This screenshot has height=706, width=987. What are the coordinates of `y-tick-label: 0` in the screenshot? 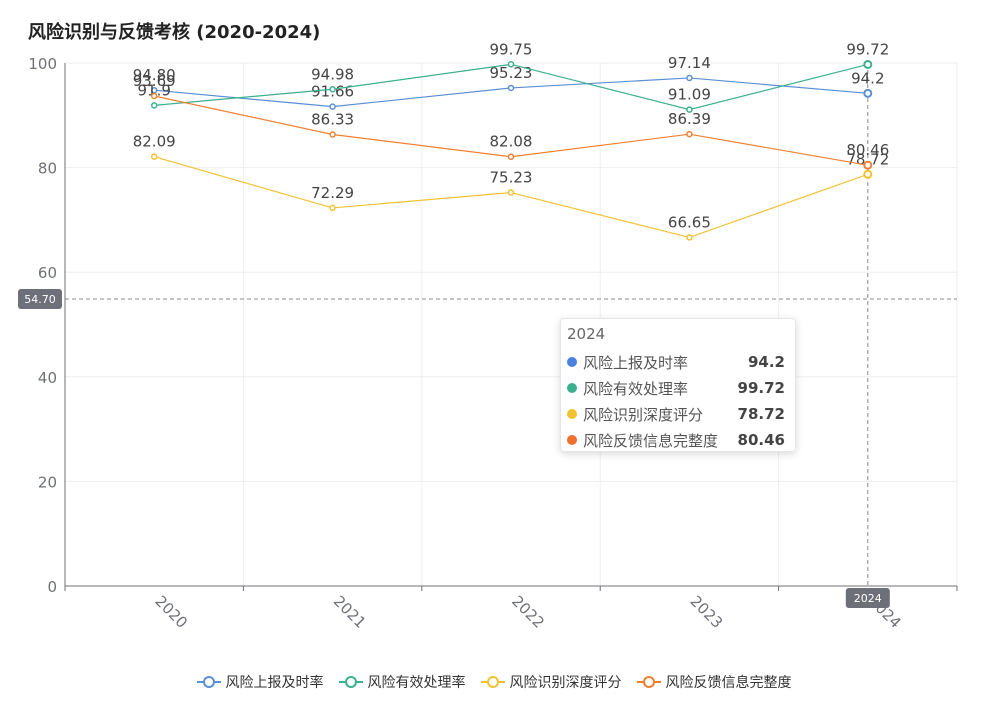 It's located at (52, 587).